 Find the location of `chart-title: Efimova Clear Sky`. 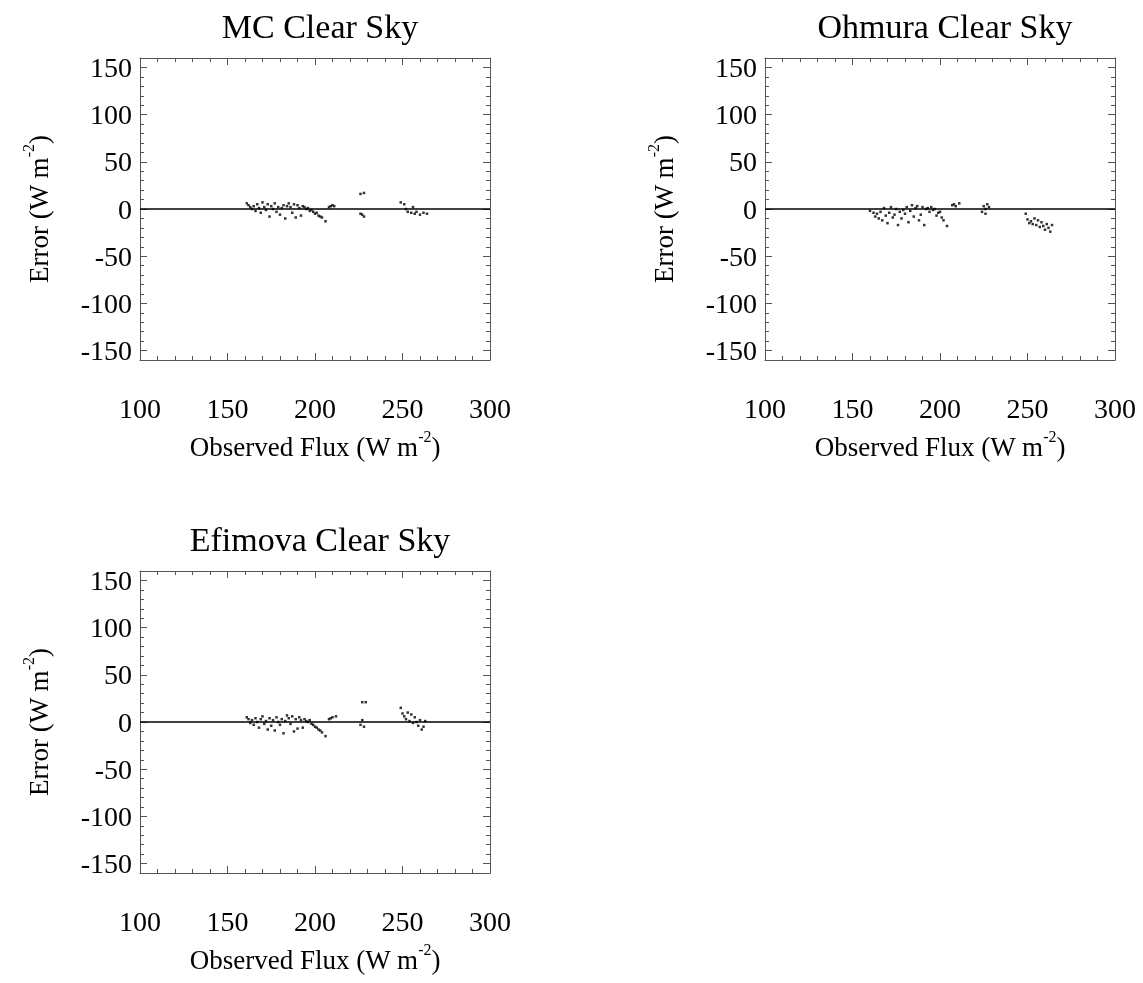

chart-title: Efimova Clear Sky is located at coordinates (320, 539).